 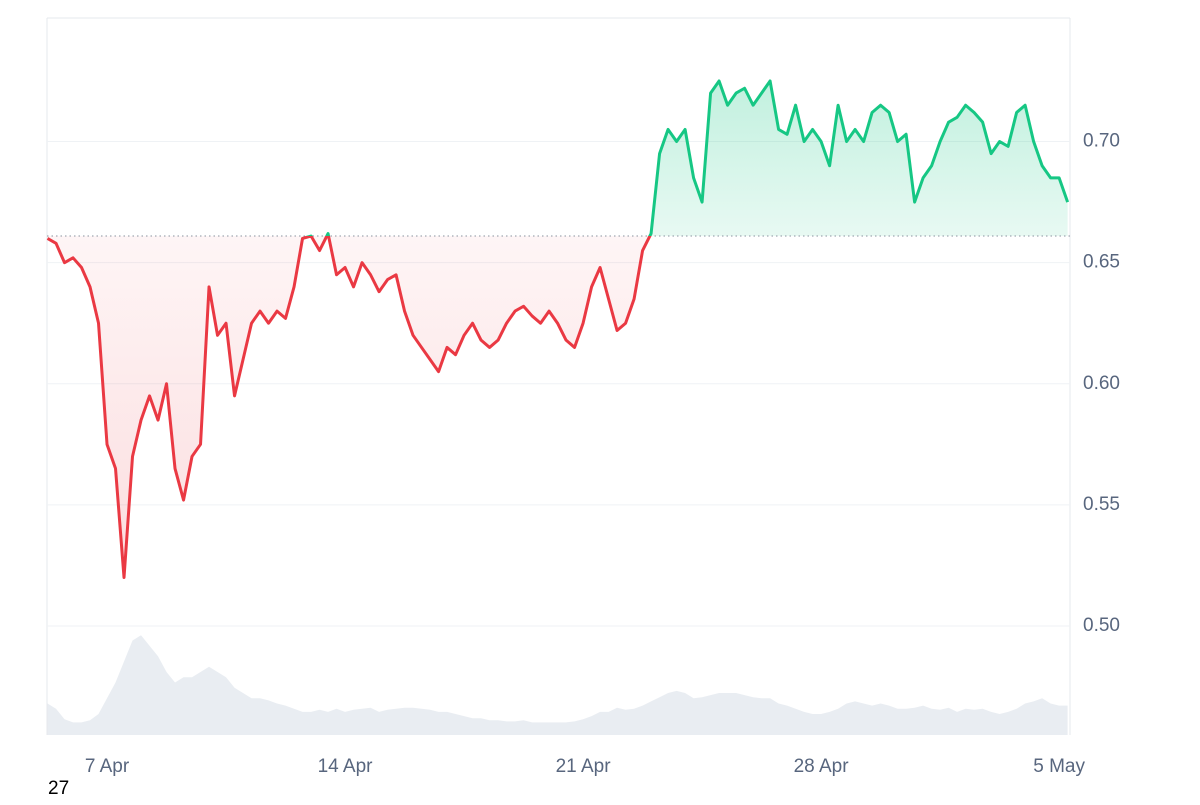 What do you see at coordinates (584, 766) in the screenshot?
I see `x-tick-label: 21 Apr` at bounding box center [584, 766].